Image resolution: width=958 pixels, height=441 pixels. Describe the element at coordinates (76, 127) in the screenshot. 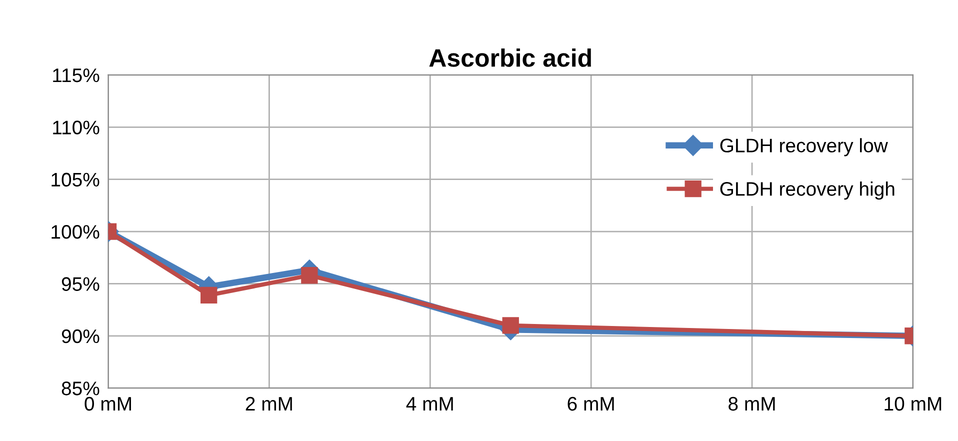

I see `y-tick-label: 110%` at that location.